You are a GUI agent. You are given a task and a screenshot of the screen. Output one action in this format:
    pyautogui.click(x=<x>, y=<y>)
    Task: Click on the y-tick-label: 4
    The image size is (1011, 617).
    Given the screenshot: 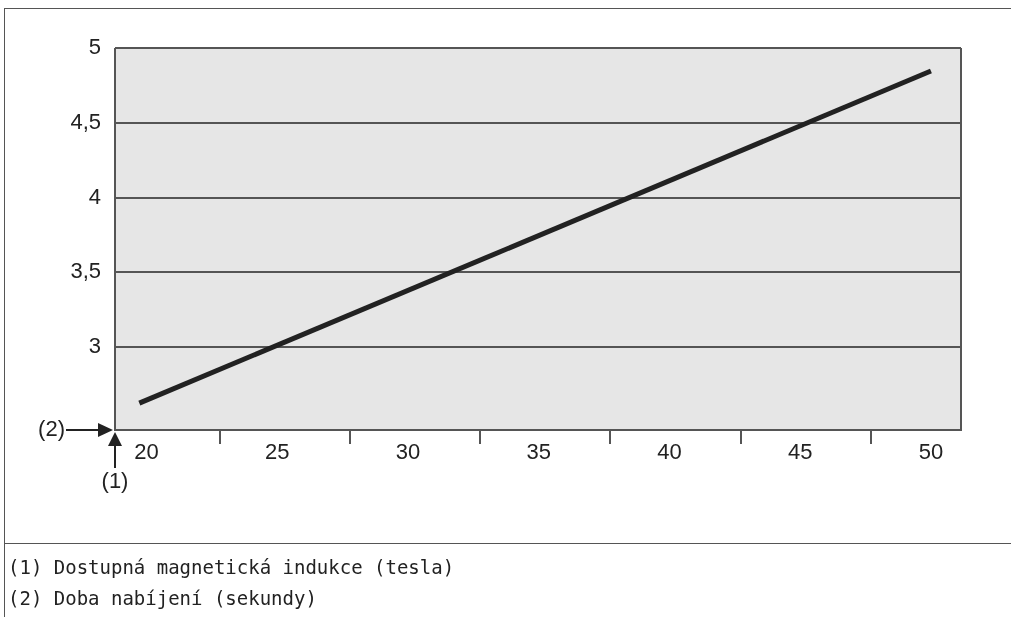 What is the action you would take?
    pyautogui.click(x=94, y=196)
    